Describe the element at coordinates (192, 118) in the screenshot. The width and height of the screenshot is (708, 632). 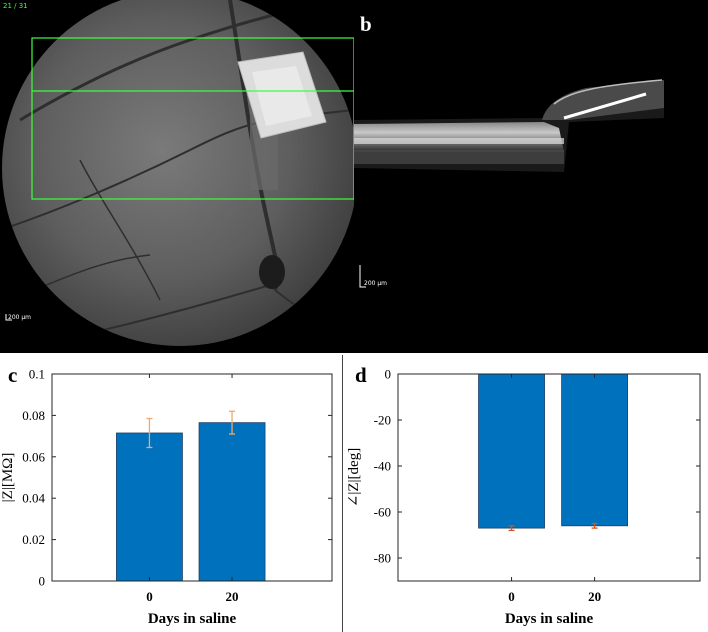
I see `scan-region-box` at that location.